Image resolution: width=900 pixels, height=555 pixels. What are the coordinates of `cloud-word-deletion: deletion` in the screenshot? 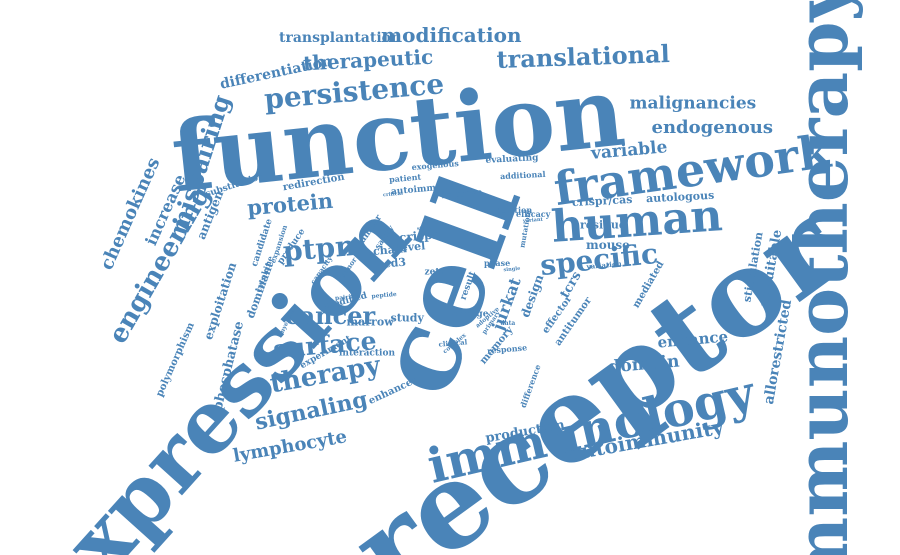 It's located at (514, 210).